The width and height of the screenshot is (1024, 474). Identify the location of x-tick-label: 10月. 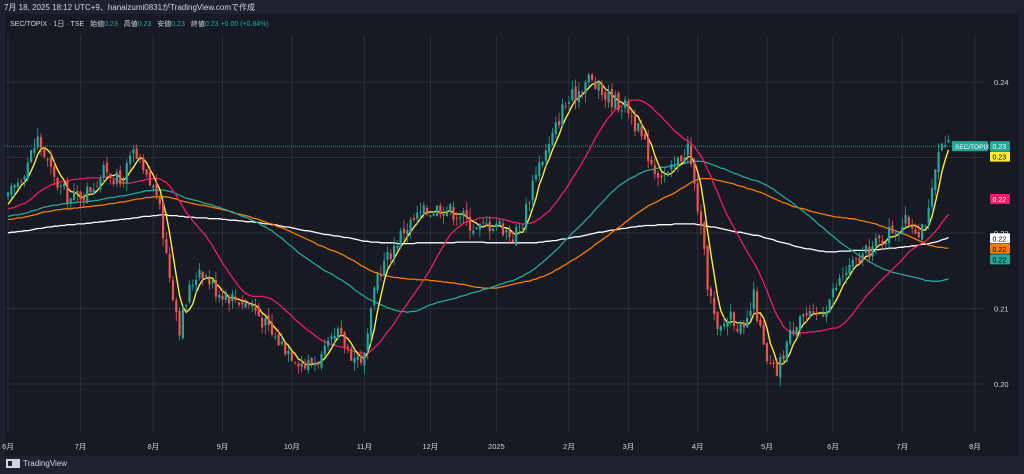
(292, 446).